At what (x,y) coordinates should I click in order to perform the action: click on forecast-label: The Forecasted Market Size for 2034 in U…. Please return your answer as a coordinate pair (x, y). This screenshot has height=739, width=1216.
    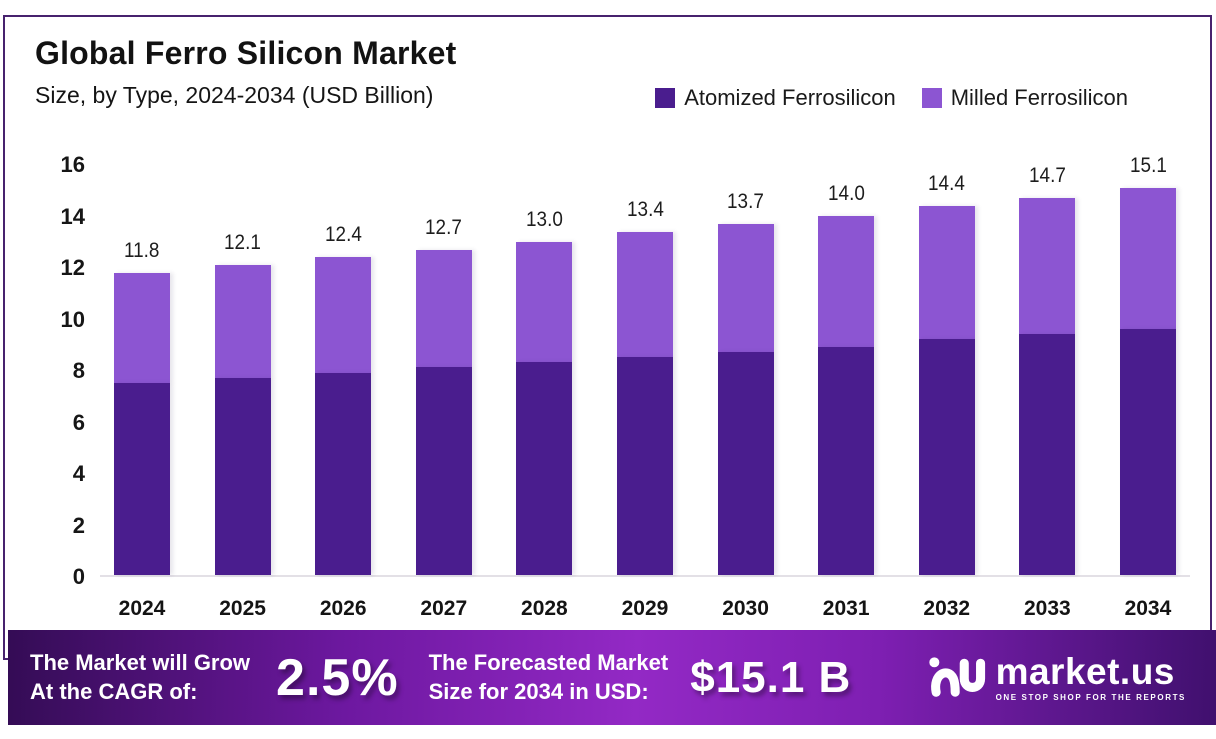
    Looking at the image, I should click on (549, 677).